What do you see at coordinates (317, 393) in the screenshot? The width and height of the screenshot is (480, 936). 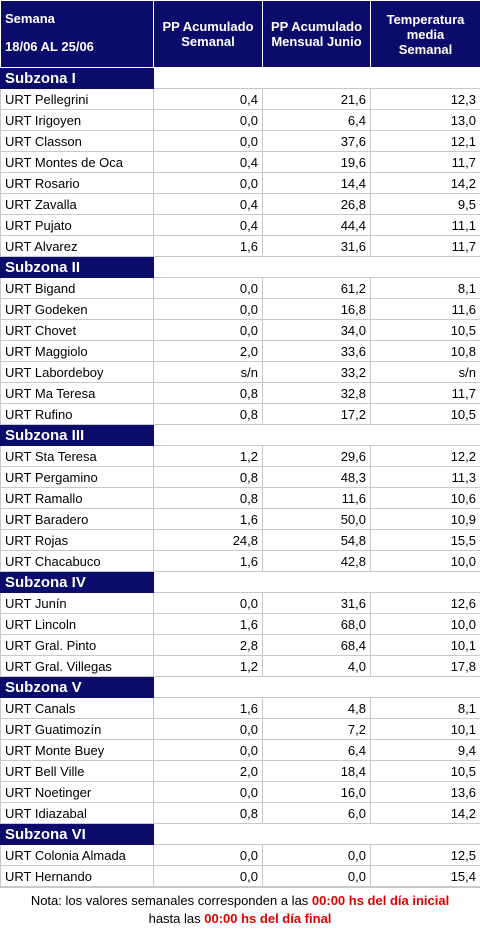 I see `value-cell: 32,8` at bounding box center [317, 393].